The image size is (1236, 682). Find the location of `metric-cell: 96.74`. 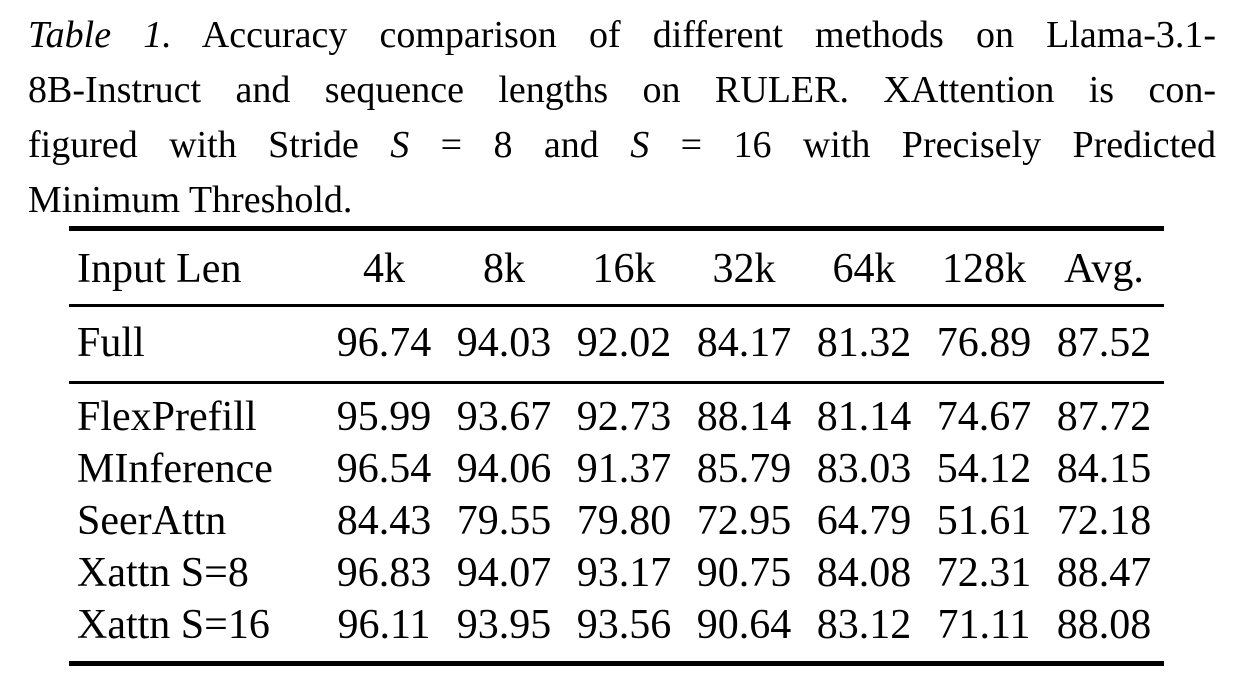

metric-cell: 96.74 is located at coordinates (384, 343).